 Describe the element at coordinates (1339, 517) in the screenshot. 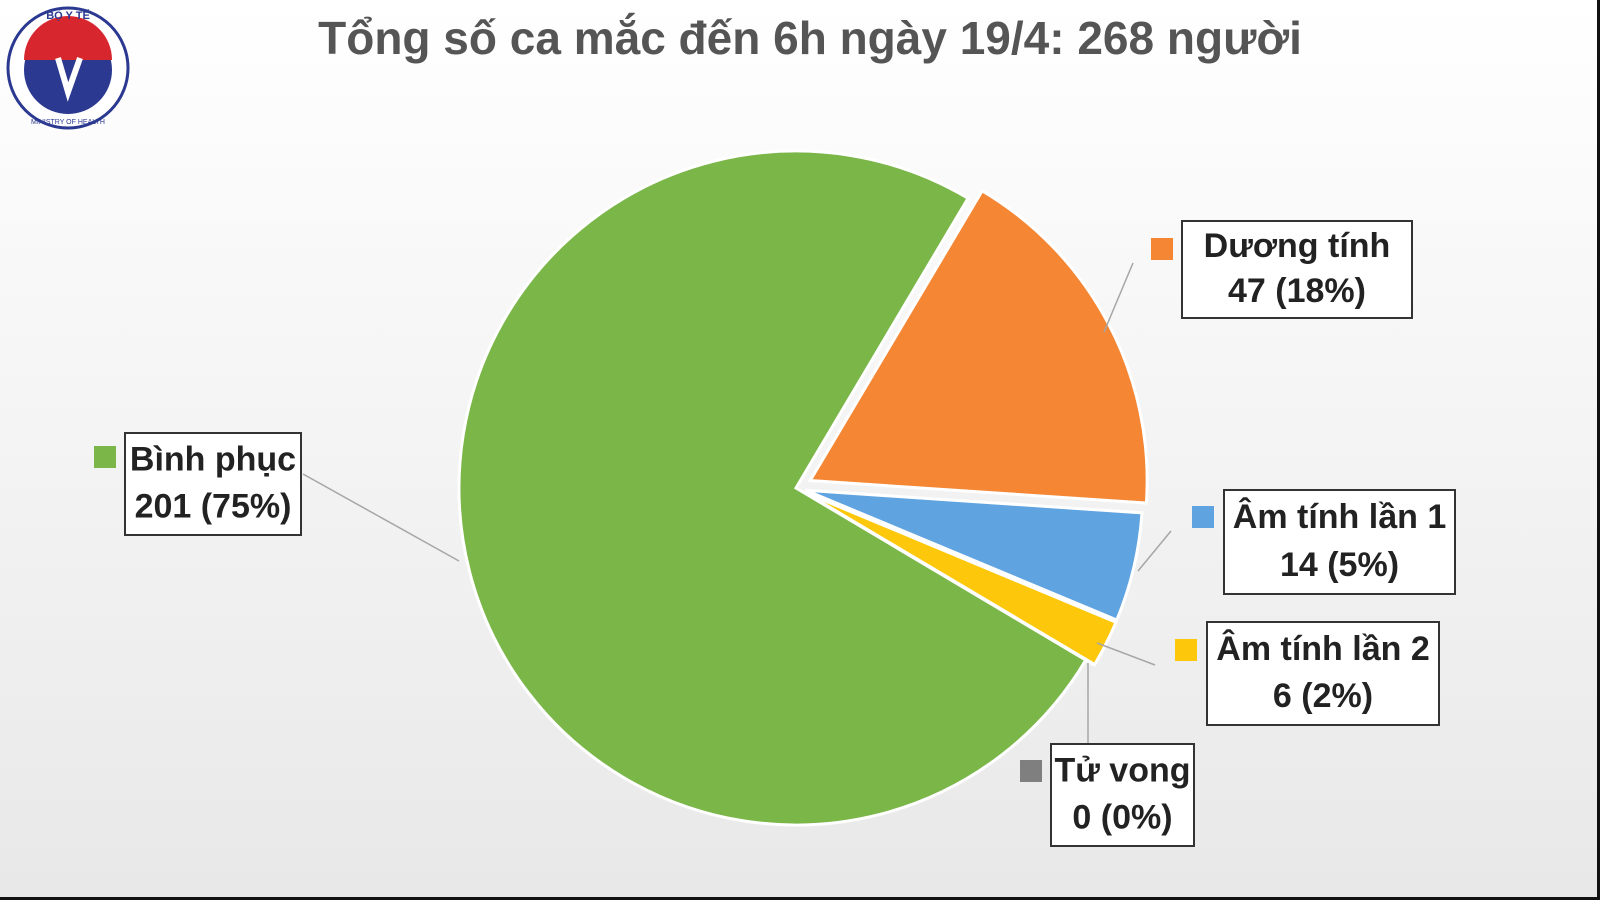

I see `label-name: Âm tính lần 1` at that location.